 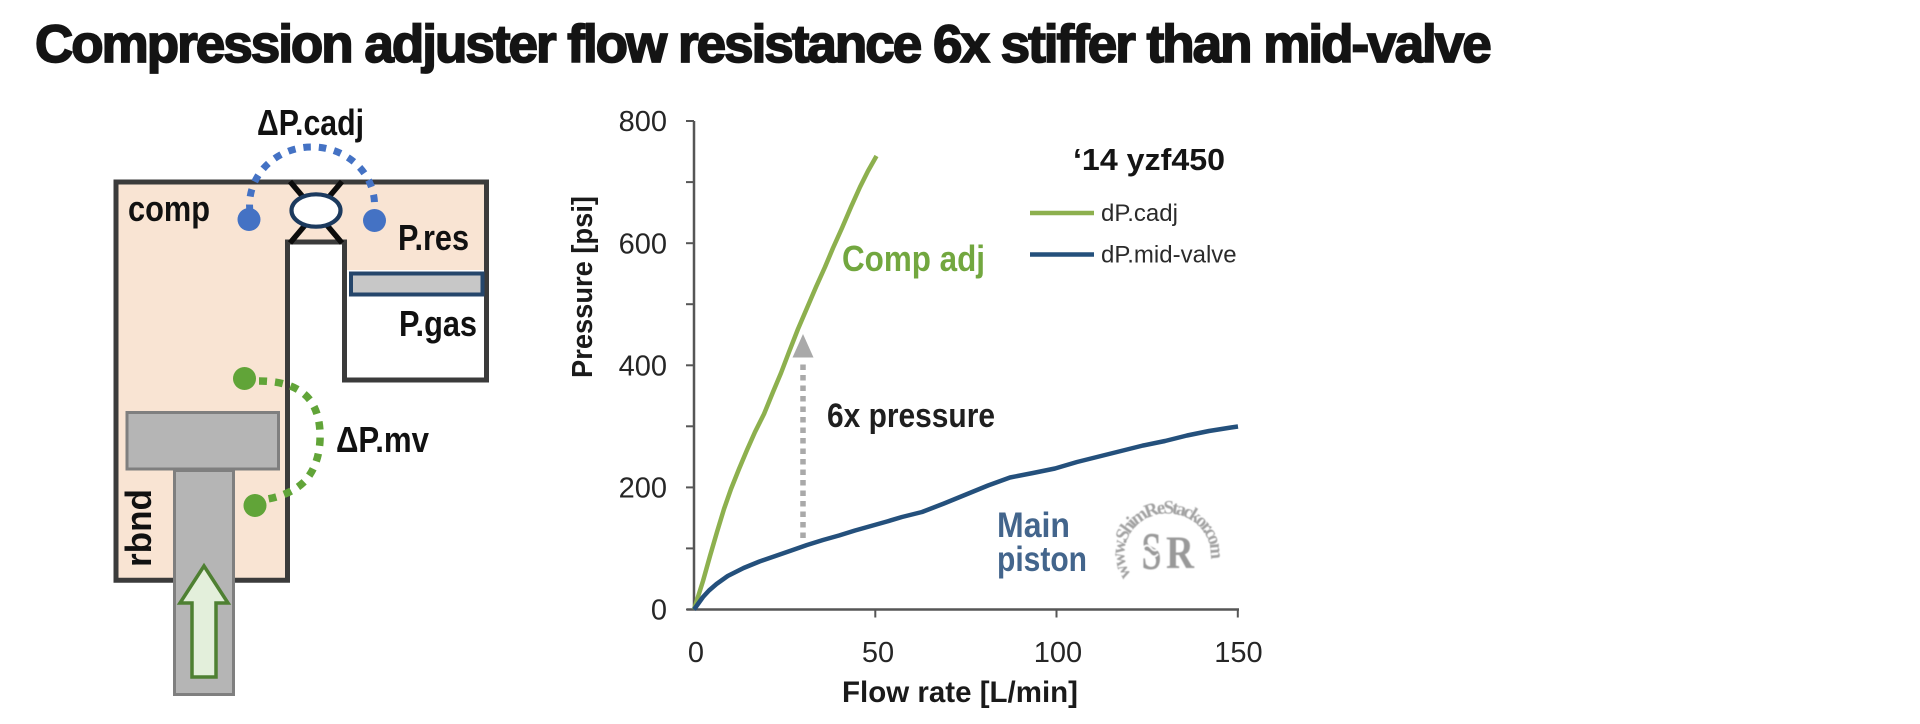 I want to click on svg-text: 150, so click(x=1238, y=653).